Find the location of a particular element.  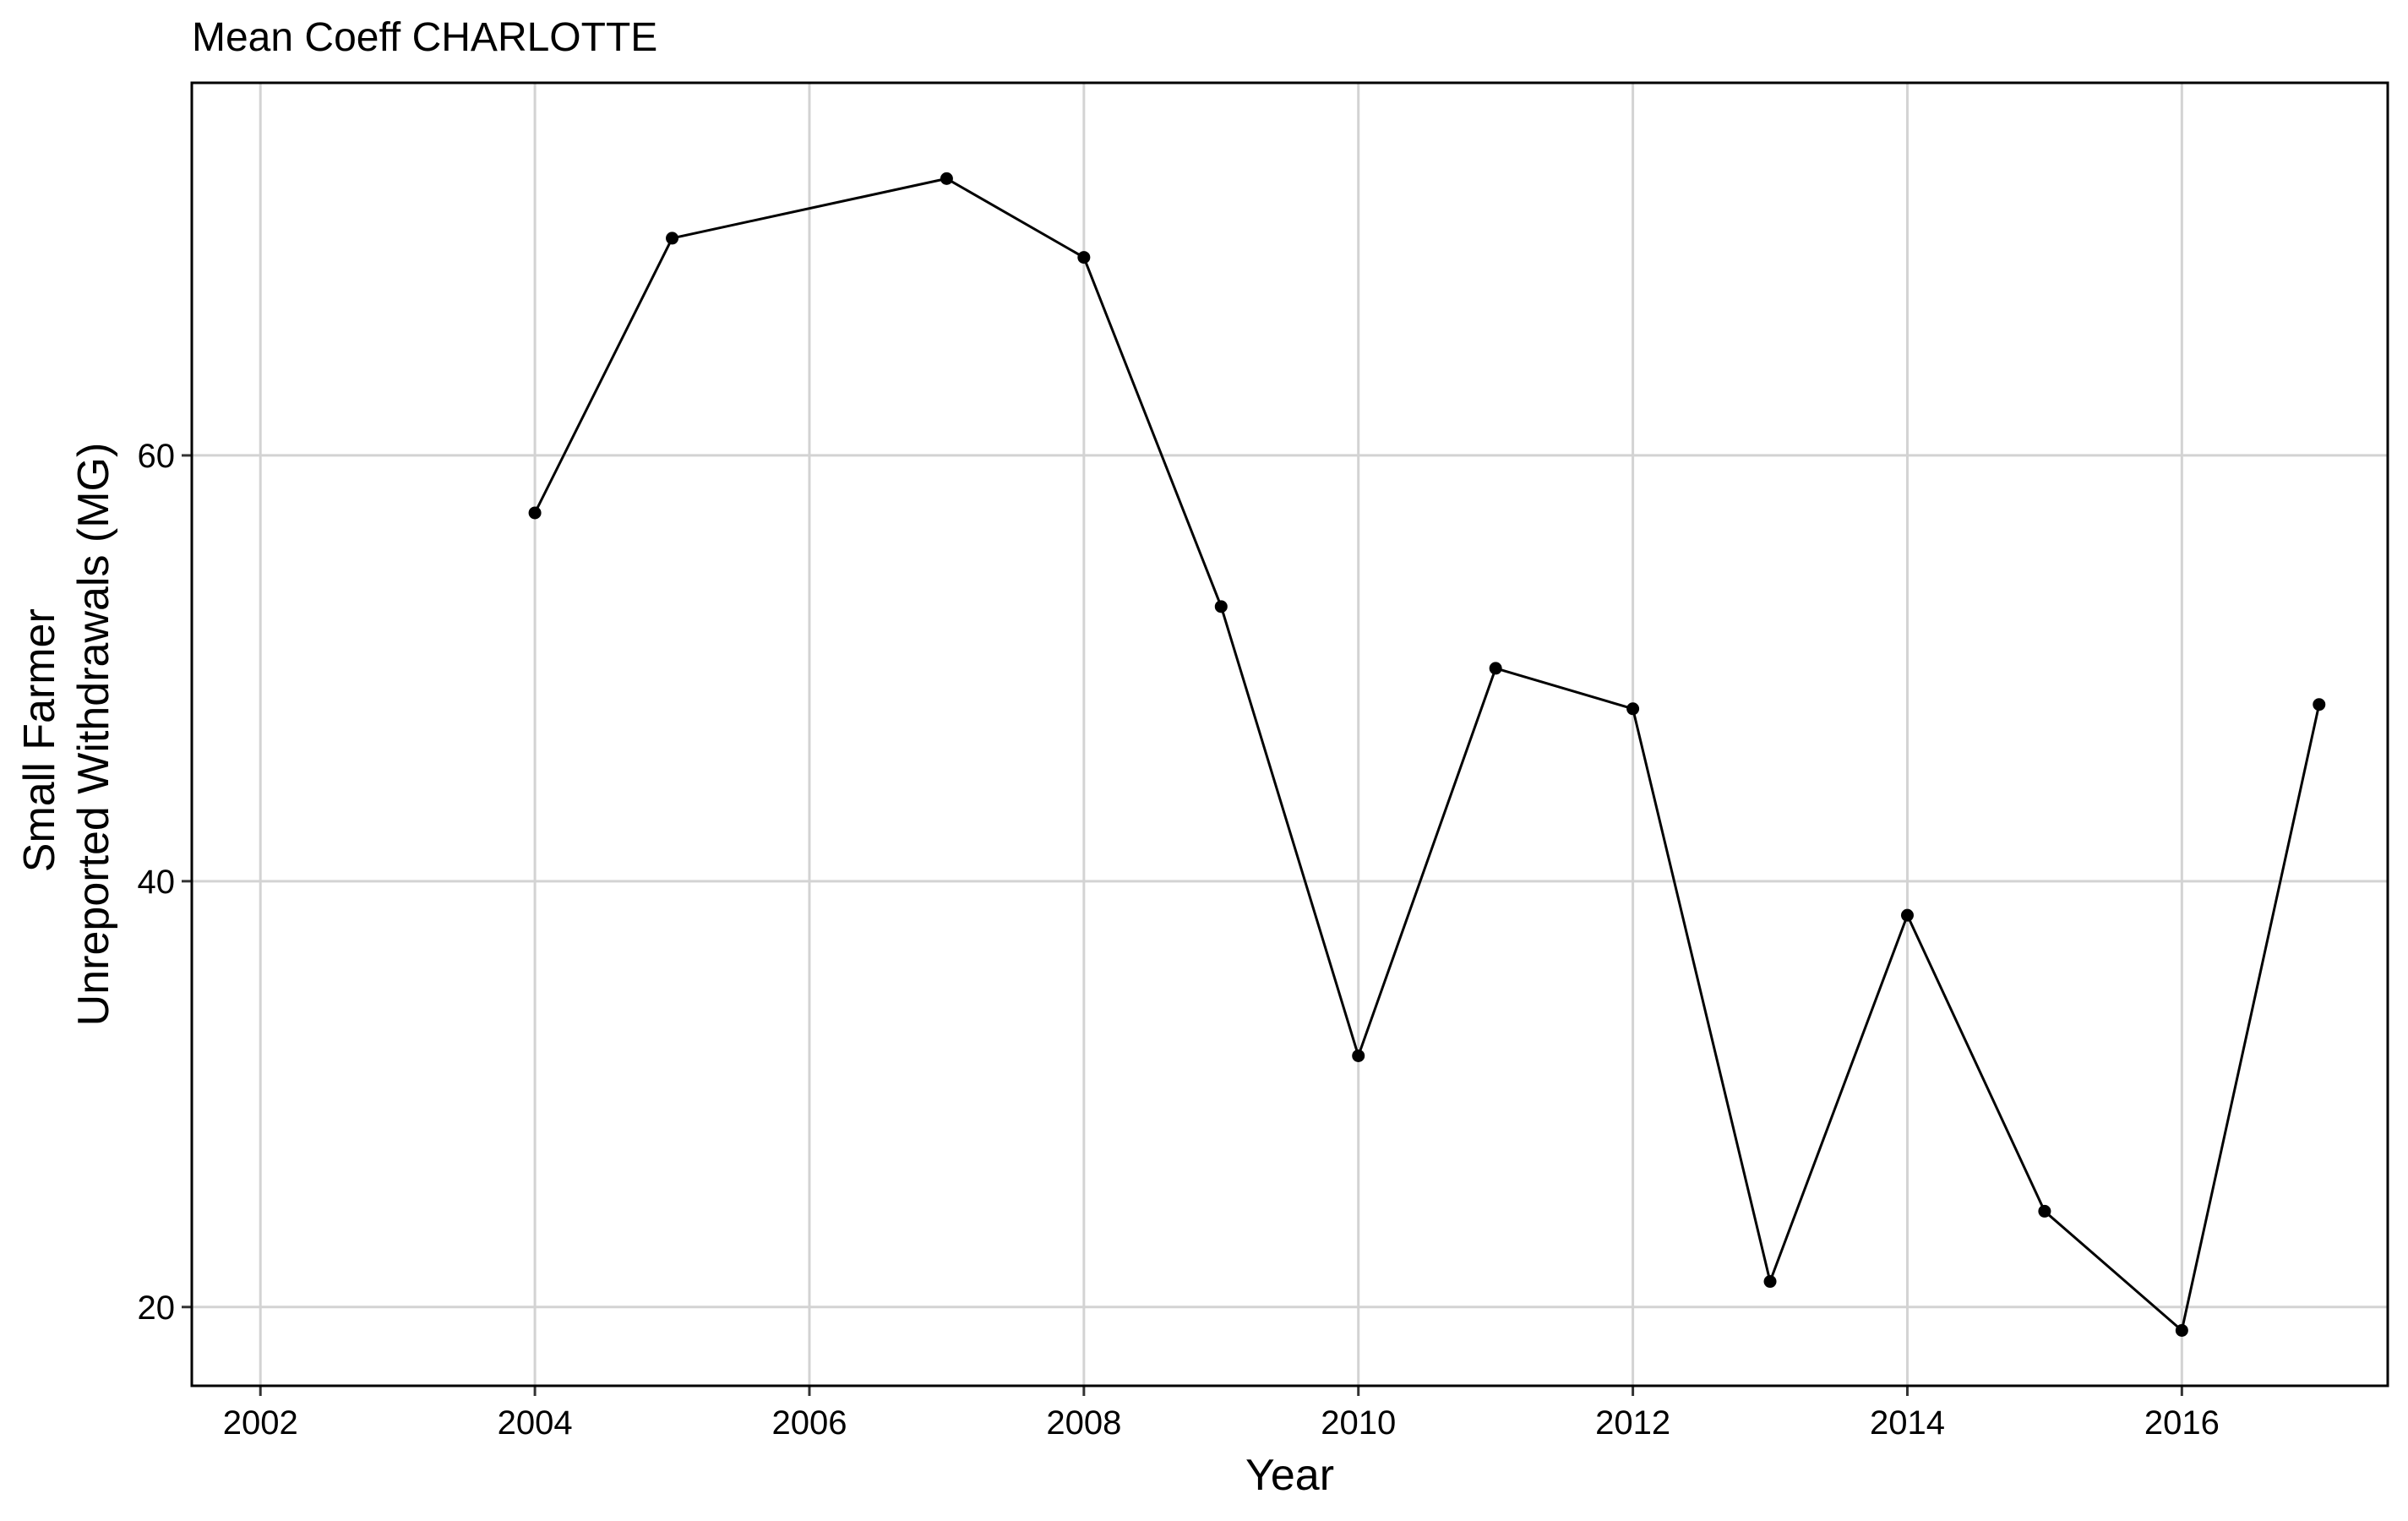

y-tick-label: 60 is located at coordinates (157, 456).